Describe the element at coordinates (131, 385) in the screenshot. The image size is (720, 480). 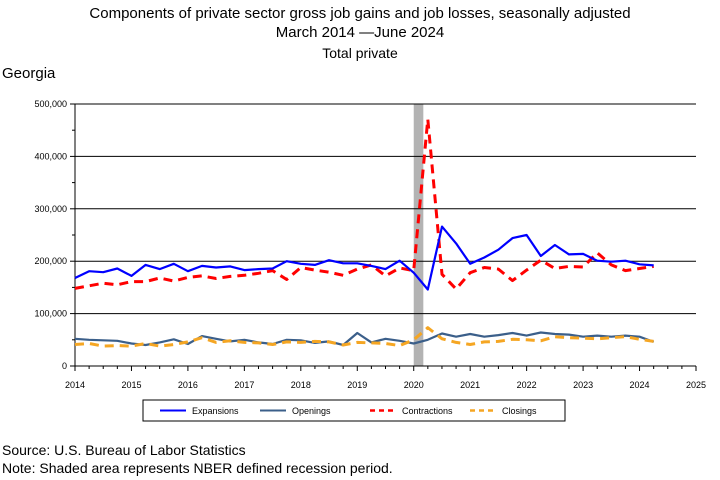
I see `x-tick-label: 2015` at that location.